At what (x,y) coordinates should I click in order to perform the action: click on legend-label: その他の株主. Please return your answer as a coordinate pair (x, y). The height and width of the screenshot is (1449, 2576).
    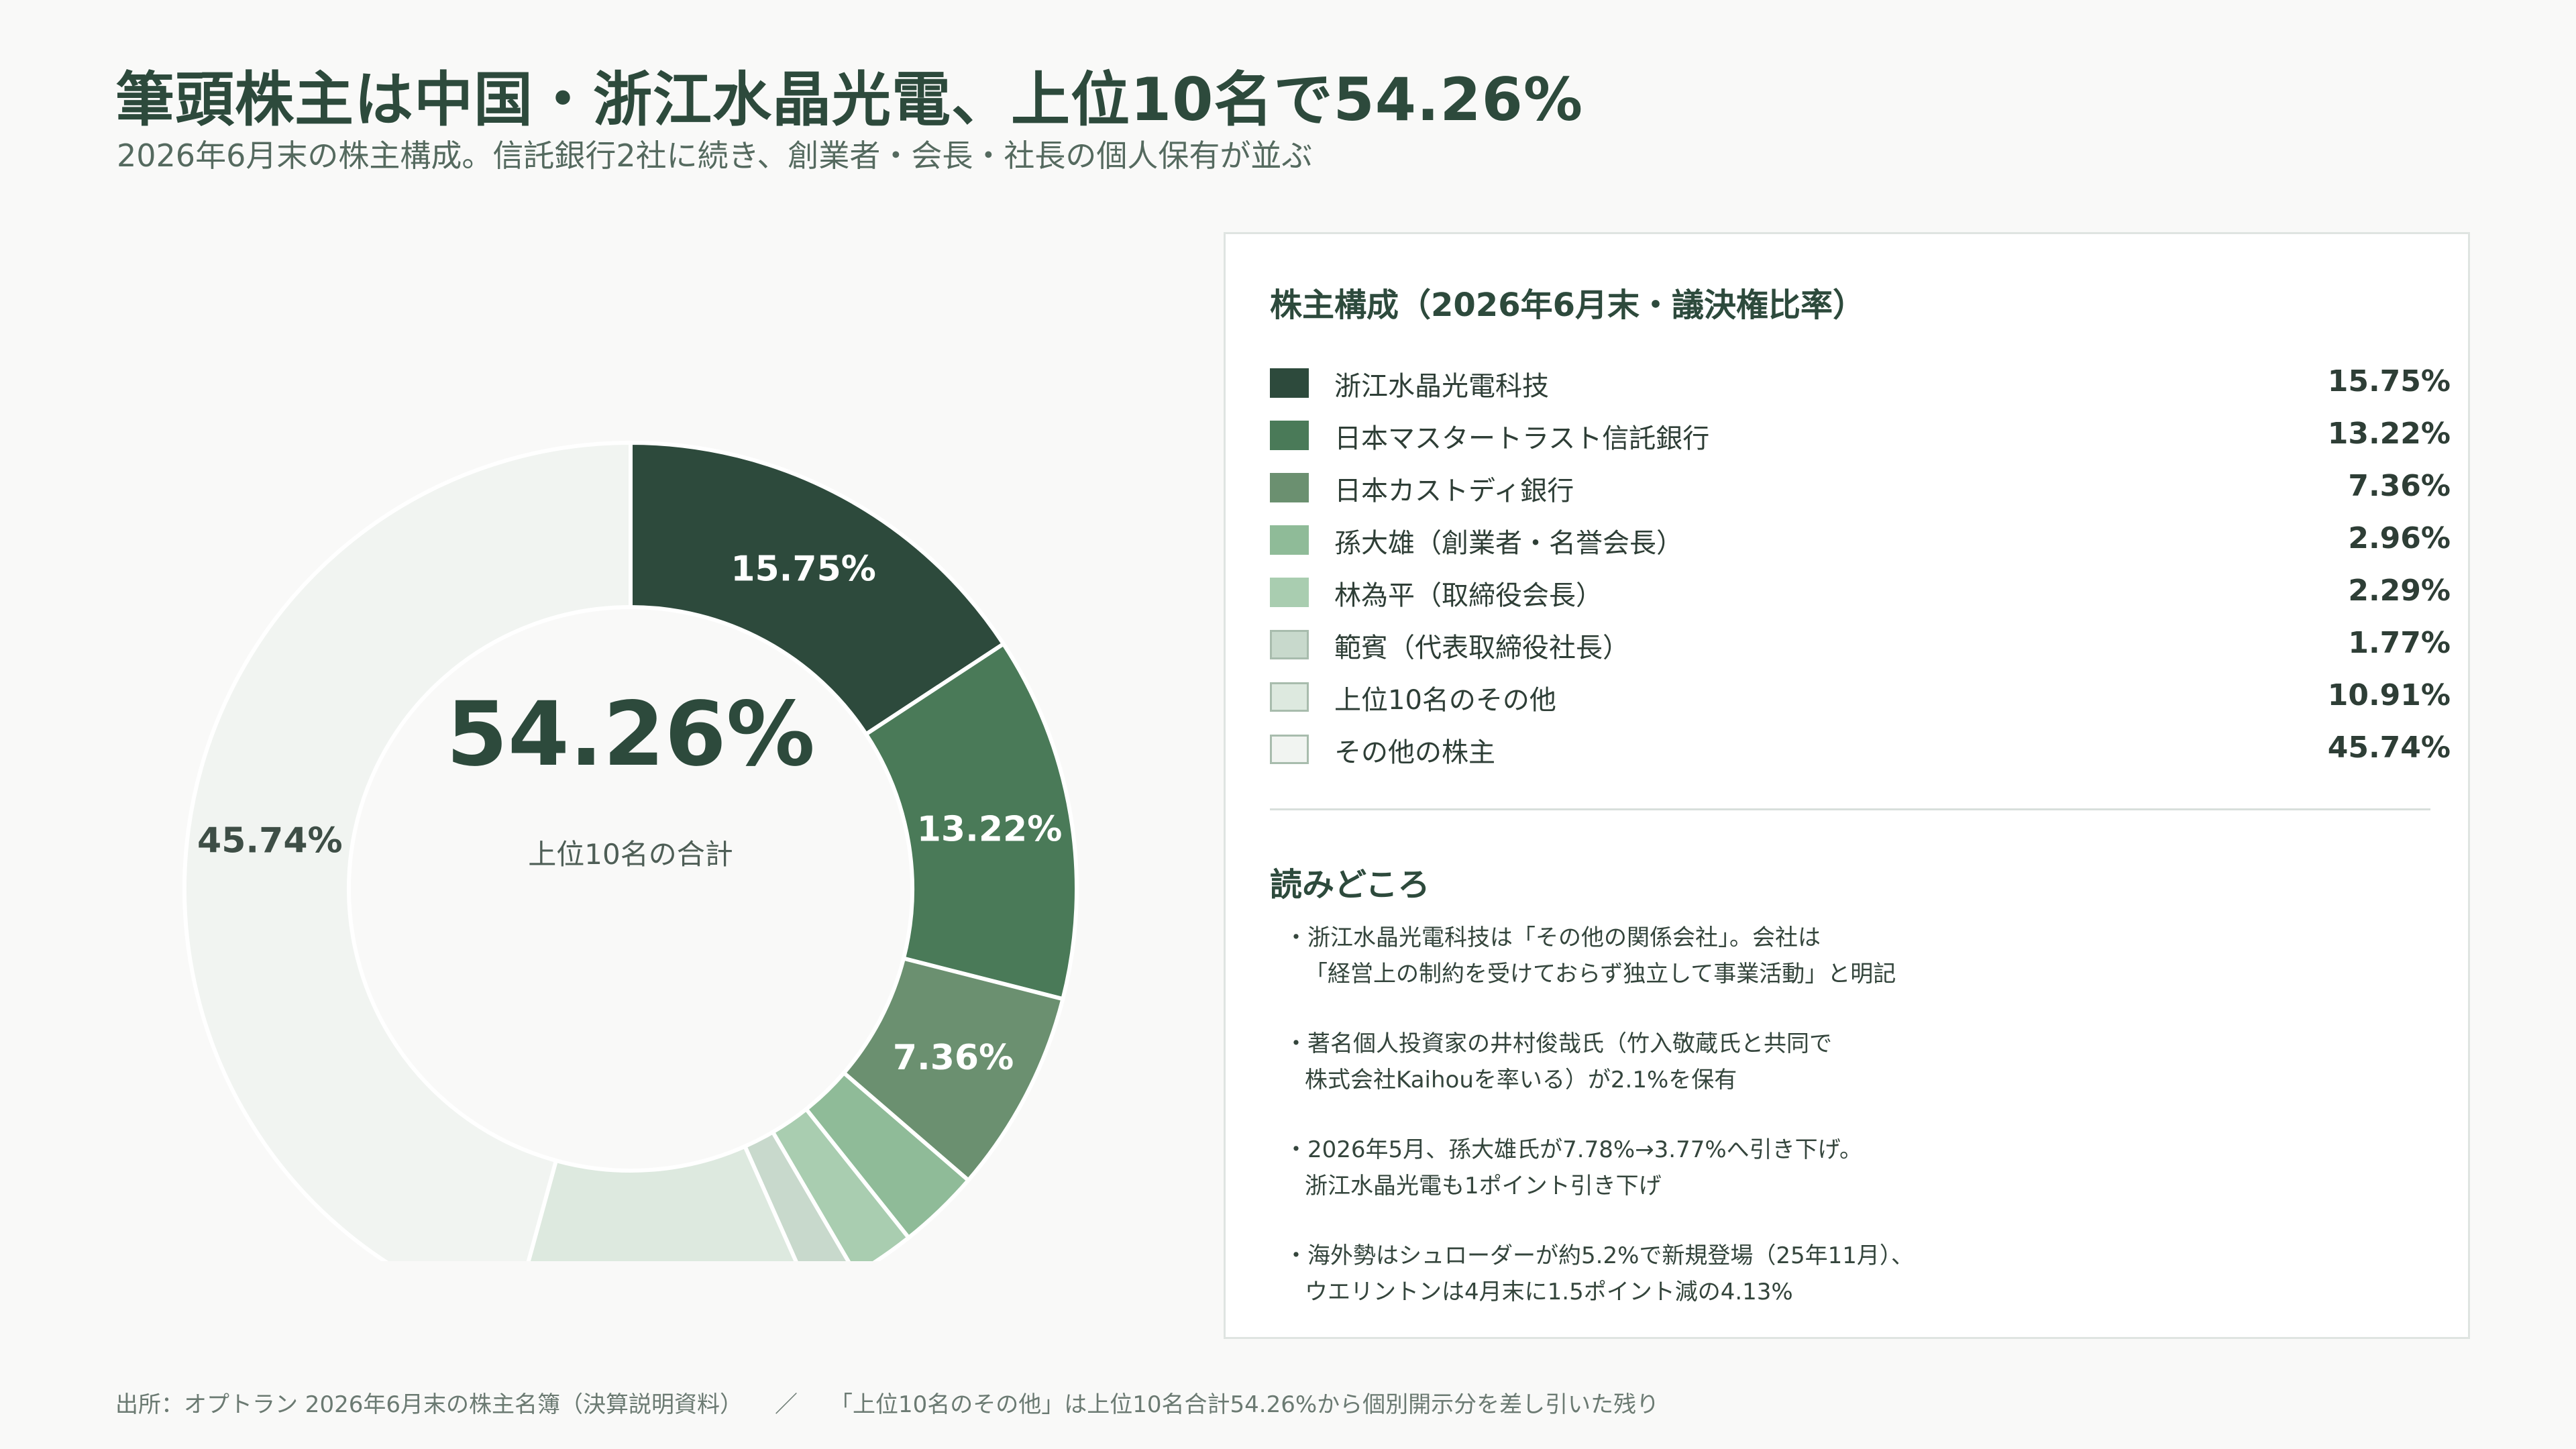
    Looking at the image, I should click on (1414, 752).